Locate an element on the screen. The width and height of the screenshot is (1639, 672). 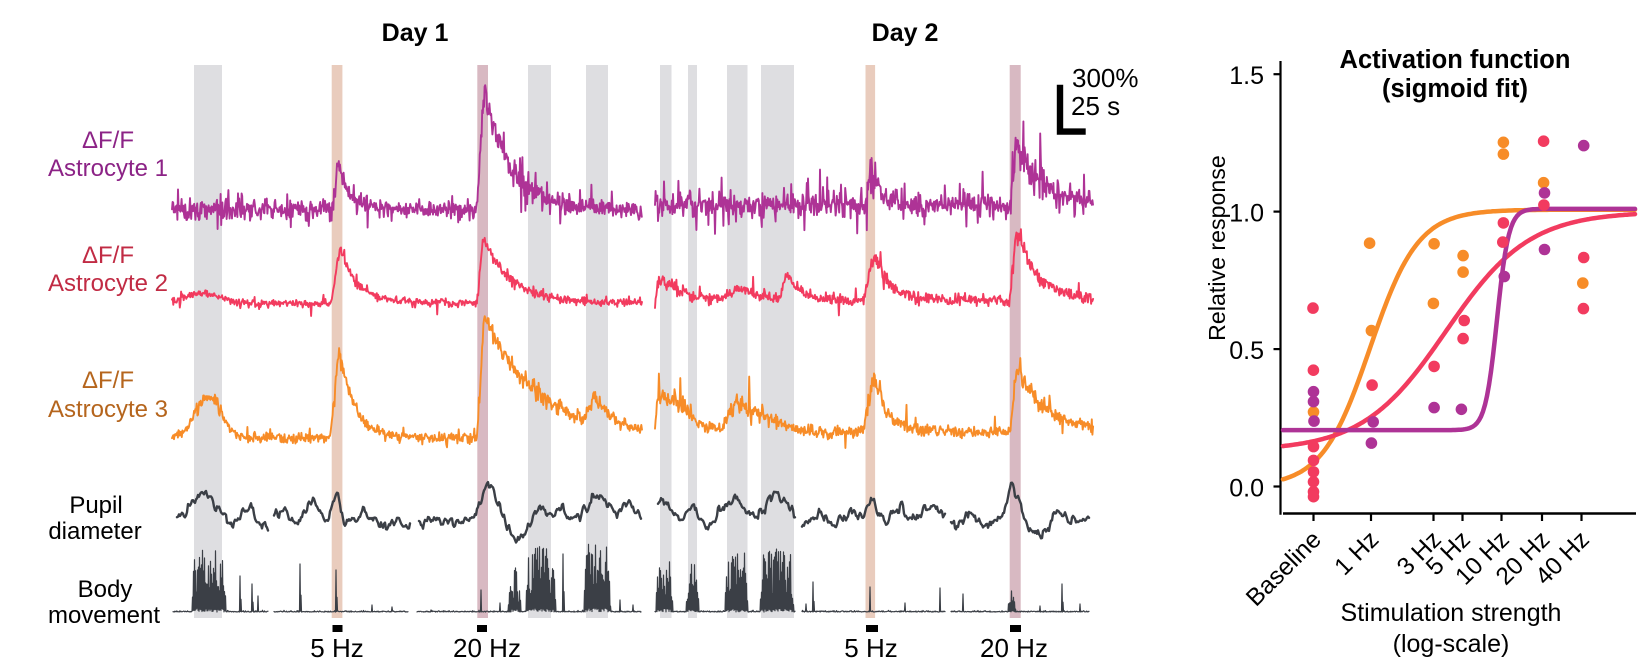
svg-text: Astrocyte 2 is located at coordinates (108, 283).